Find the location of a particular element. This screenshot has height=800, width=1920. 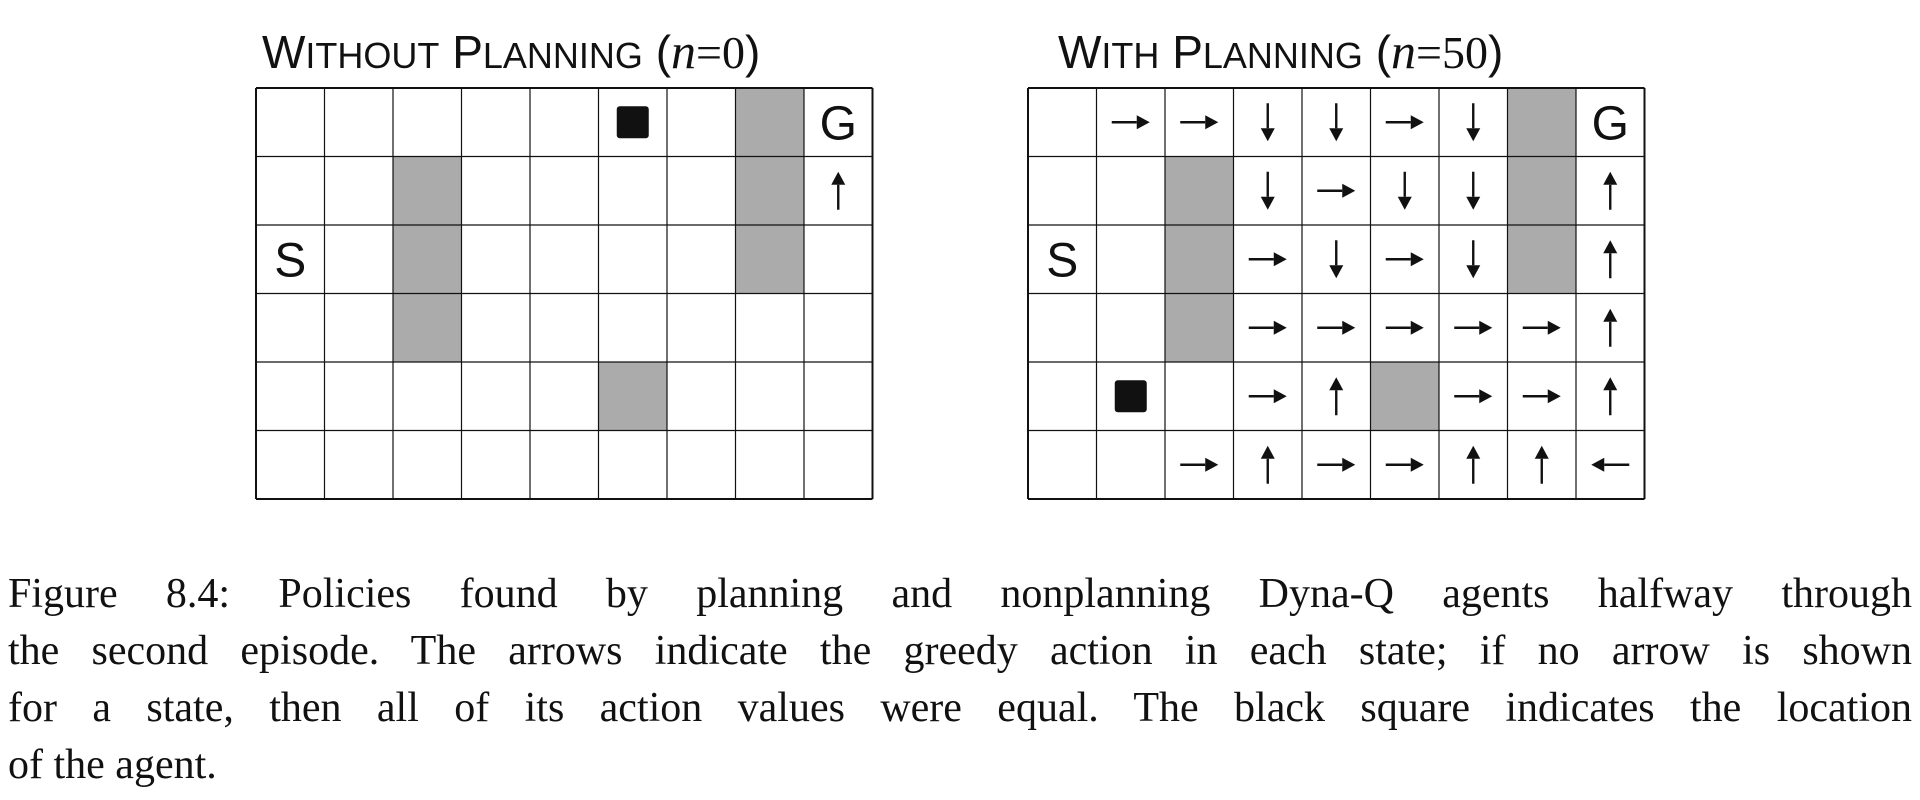

panel-title-with-planning: WITH PLANNING (n=50) is located at coordinates (1281, 51).